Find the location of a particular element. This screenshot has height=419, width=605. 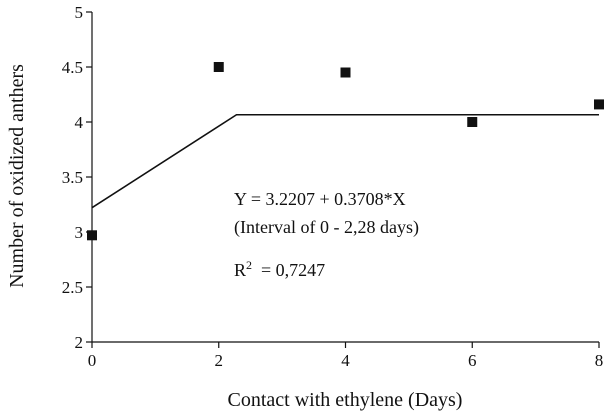

y-tick-label: 2.5 is located at coordinates (72, 287).